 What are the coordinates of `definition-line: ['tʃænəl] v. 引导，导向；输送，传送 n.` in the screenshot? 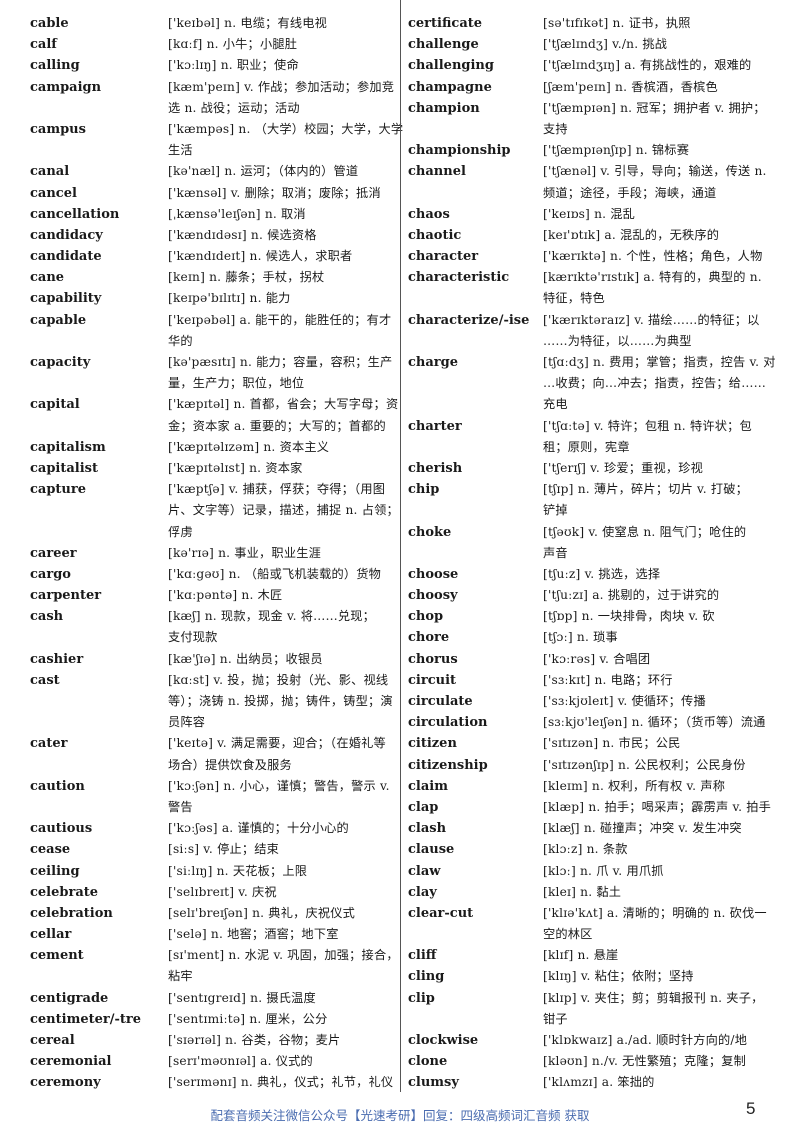 It's located at (655, 171).